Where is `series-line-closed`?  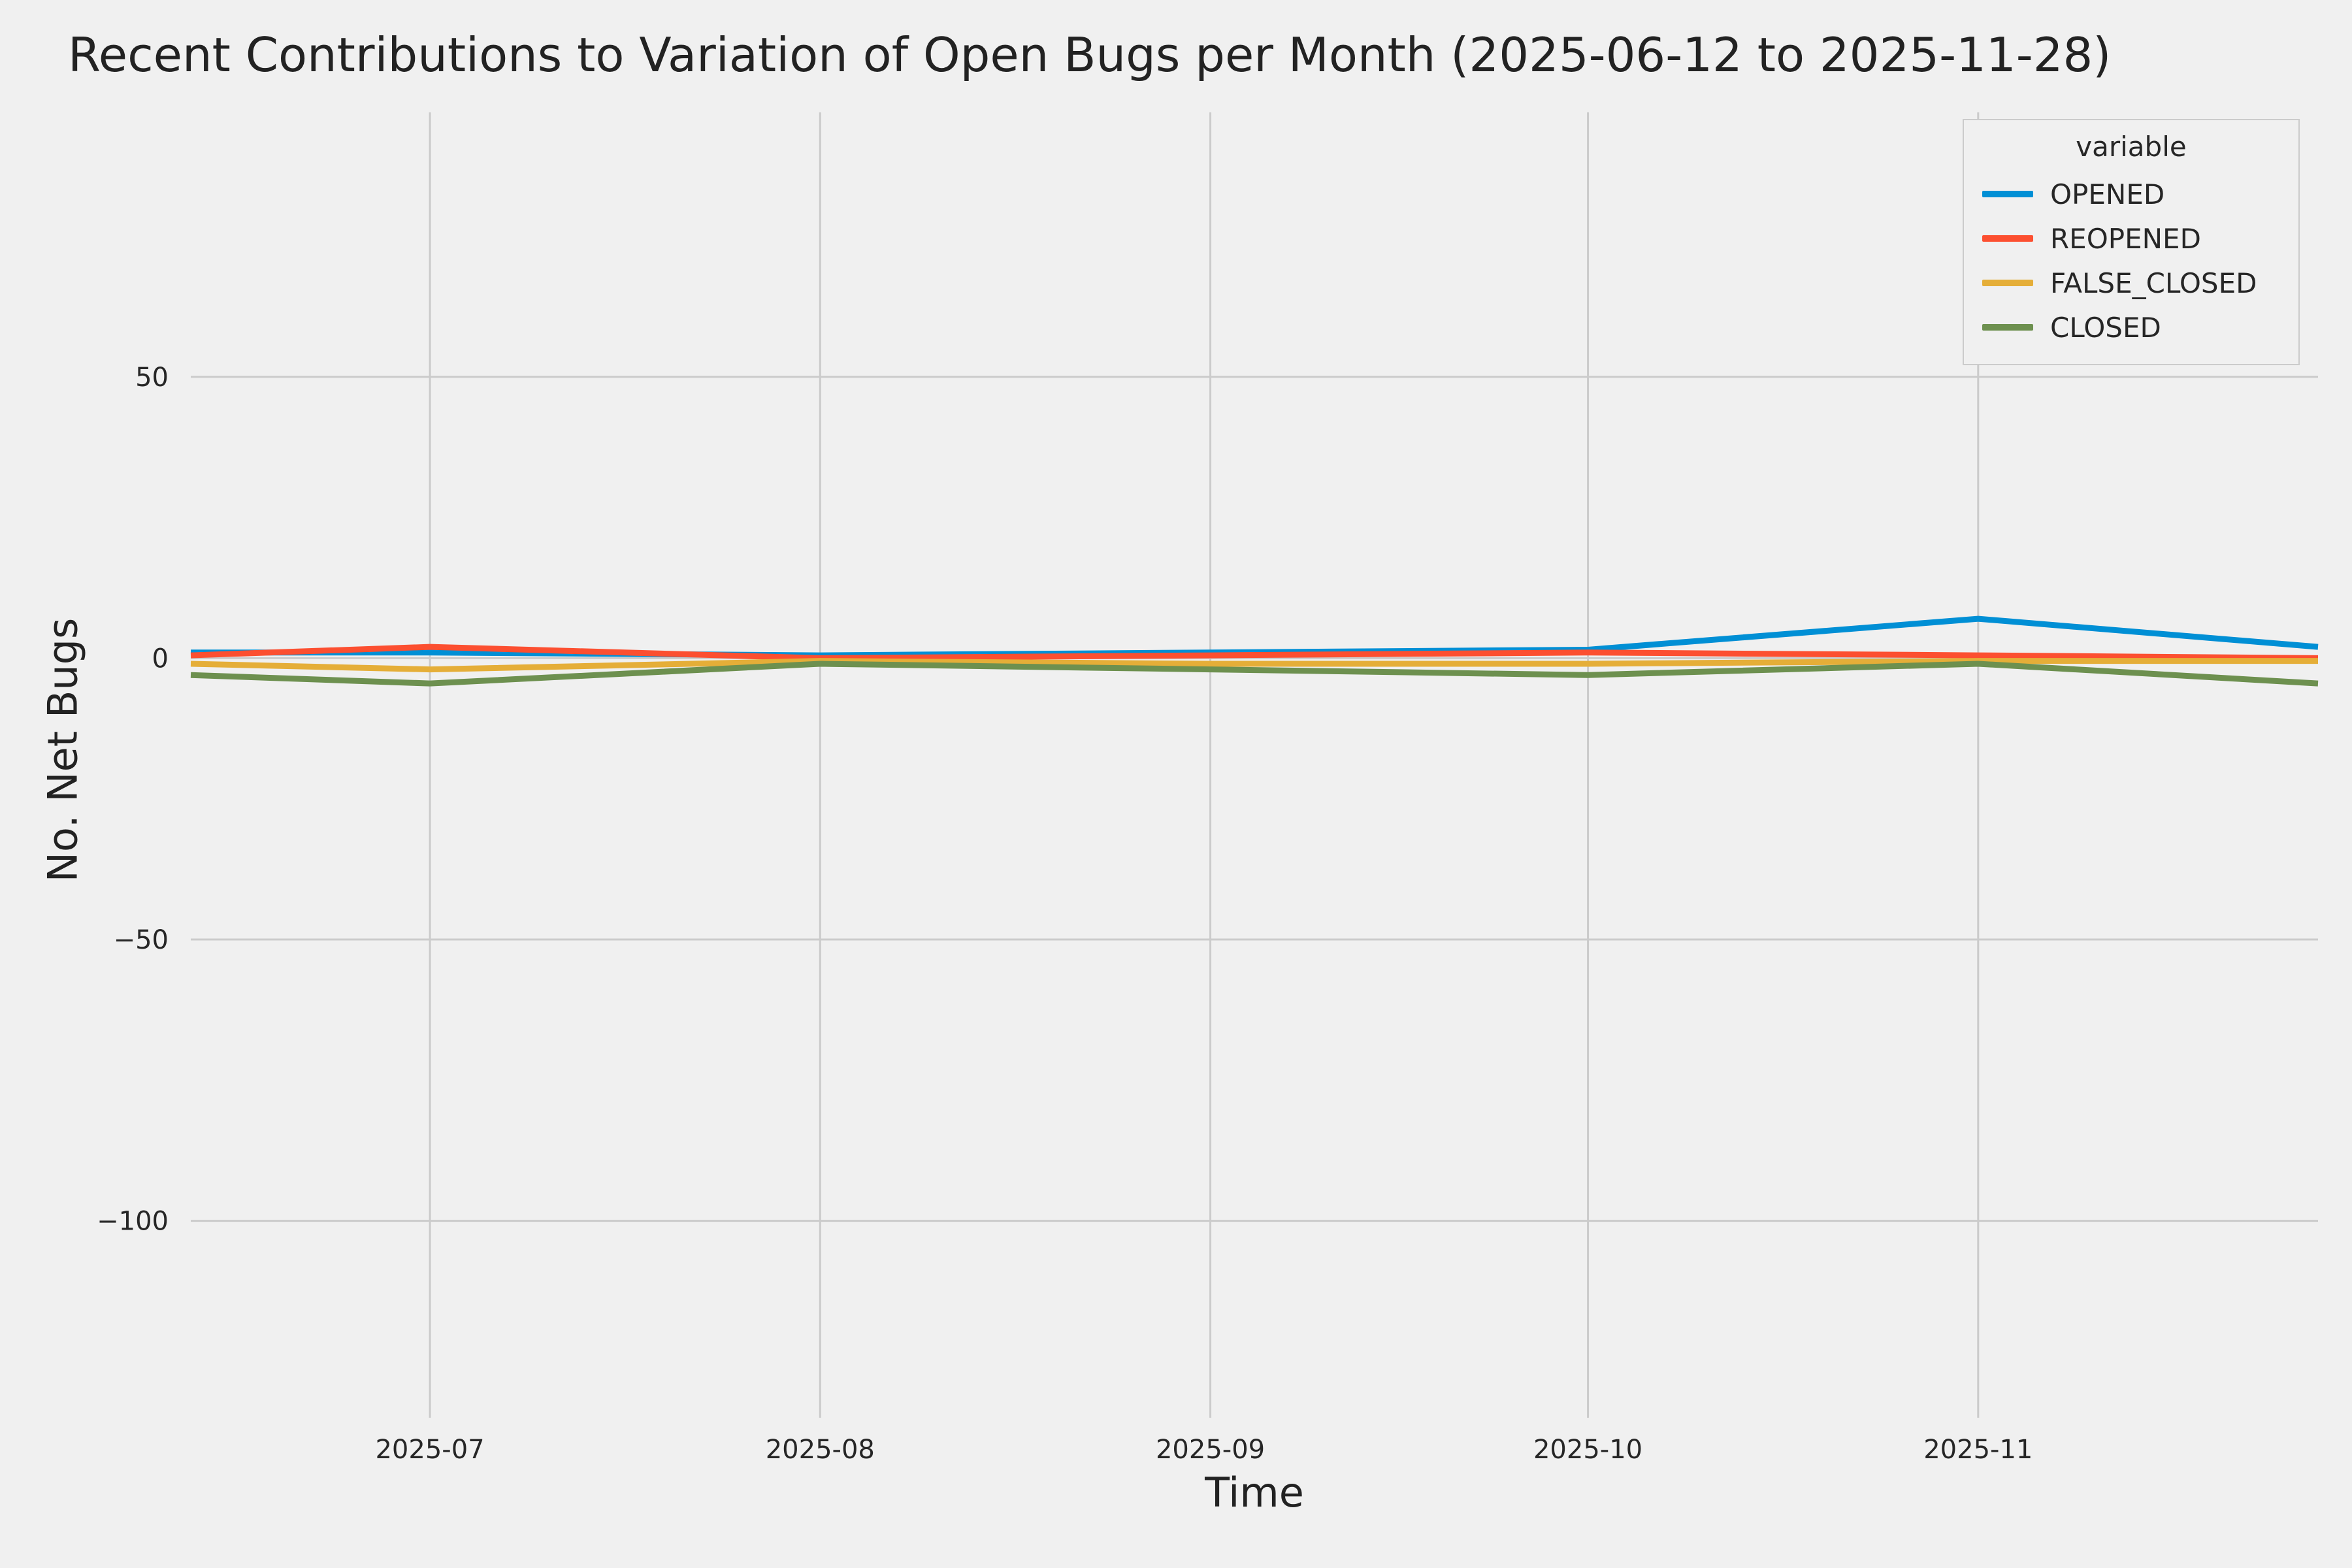 series-line-closed is located at coordinates (1254, 674).